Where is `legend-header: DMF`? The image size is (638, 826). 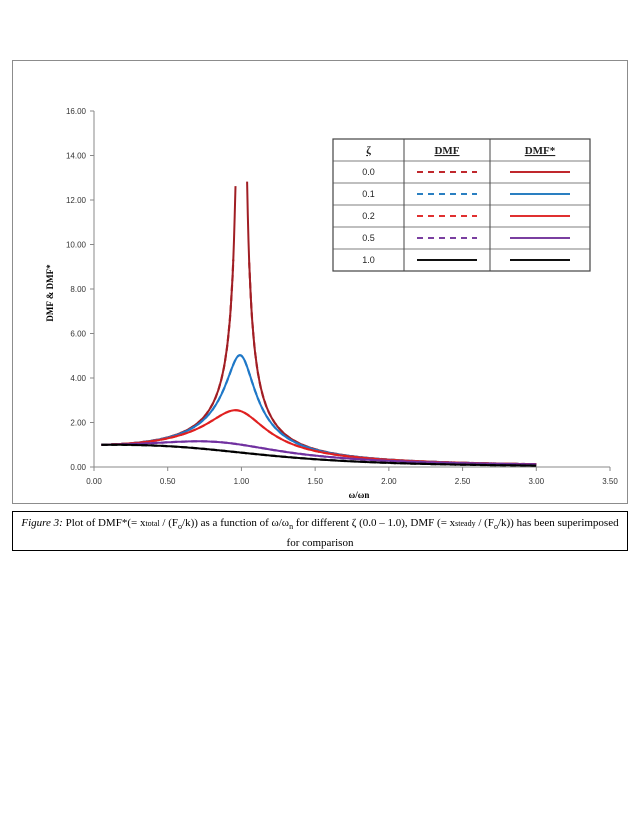
legend-header: DMF is located at coordinates (446, 151).